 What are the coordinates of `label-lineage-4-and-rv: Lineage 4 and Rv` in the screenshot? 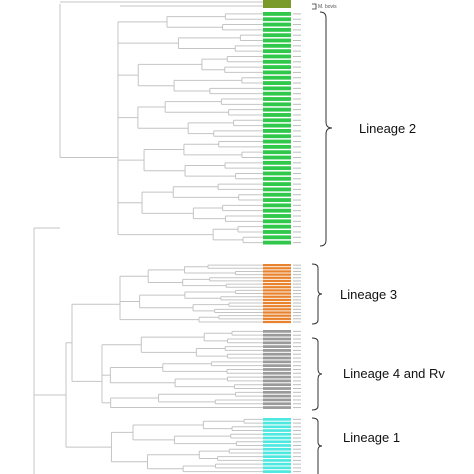 It's located at (394, 373).